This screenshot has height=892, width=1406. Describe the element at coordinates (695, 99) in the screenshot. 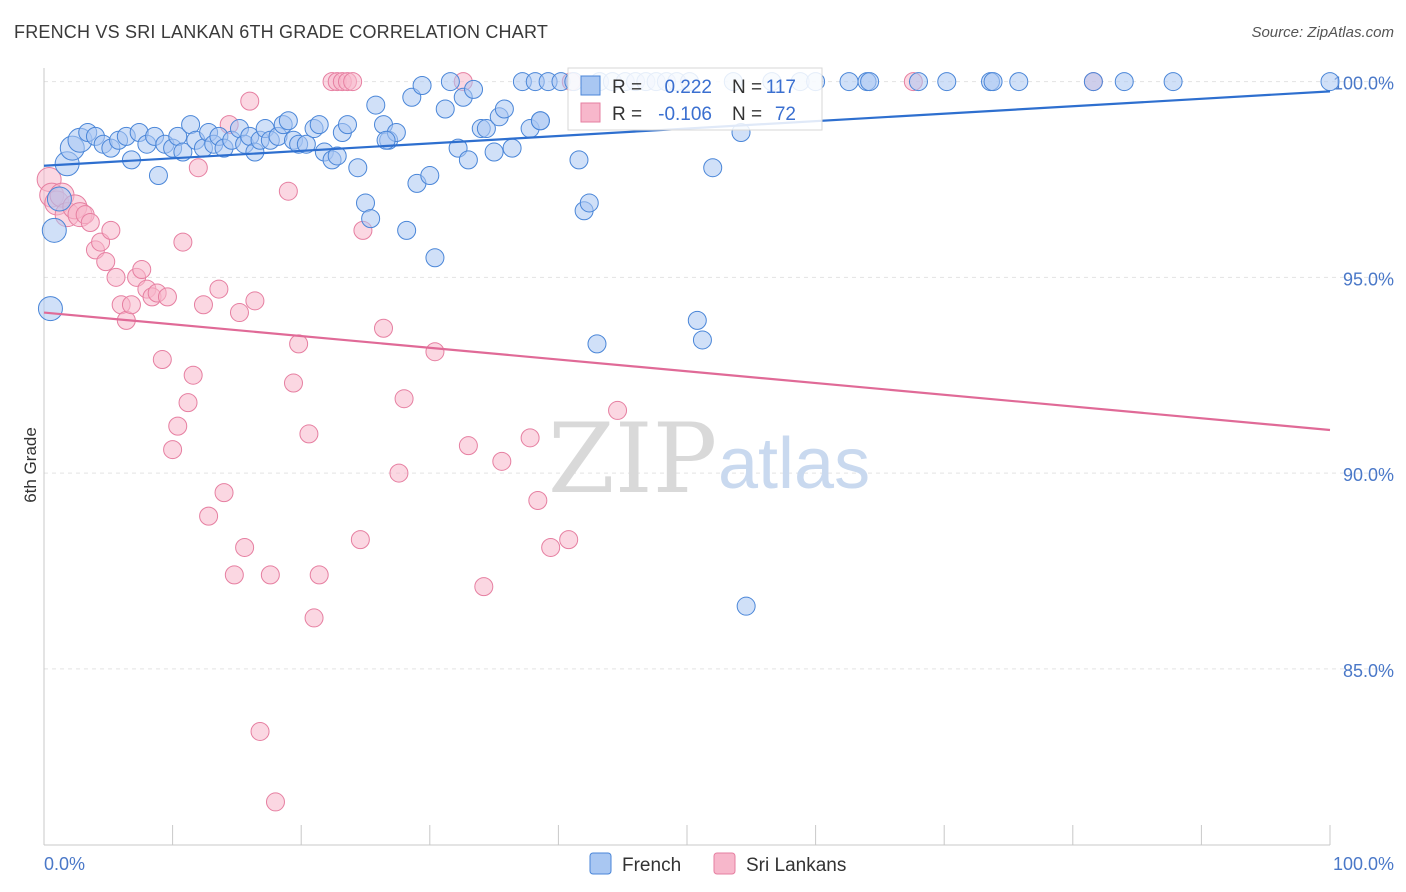

I see `stats-legend: R = 0.222 N = 117 R = -0.106 N = 72` at that location.